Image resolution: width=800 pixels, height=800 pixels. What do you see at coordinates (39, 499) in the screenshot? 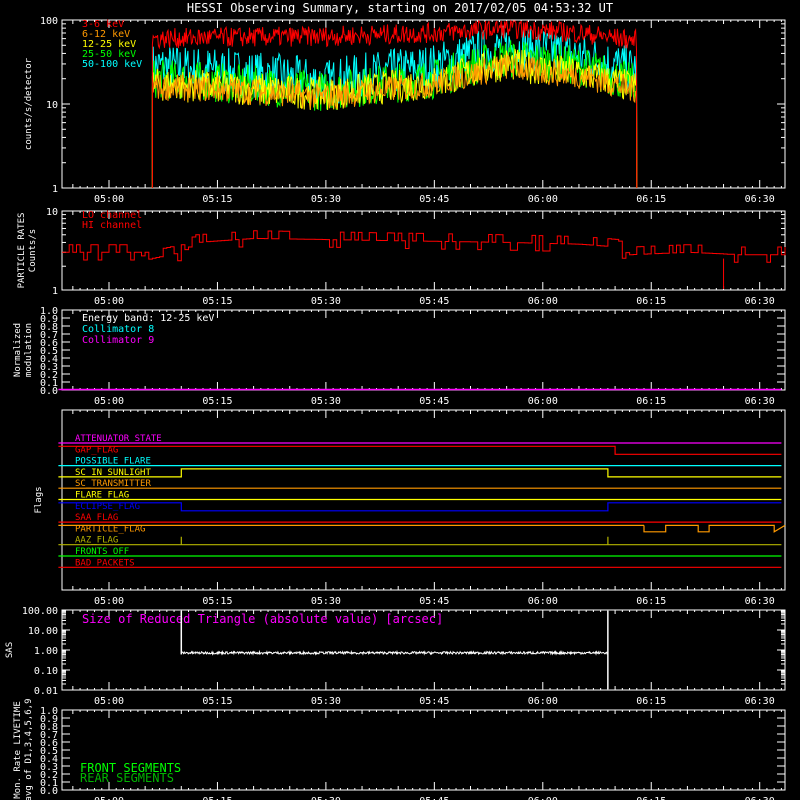
I see `flags-ylabel: Flags` at bounding box center [39, 499].